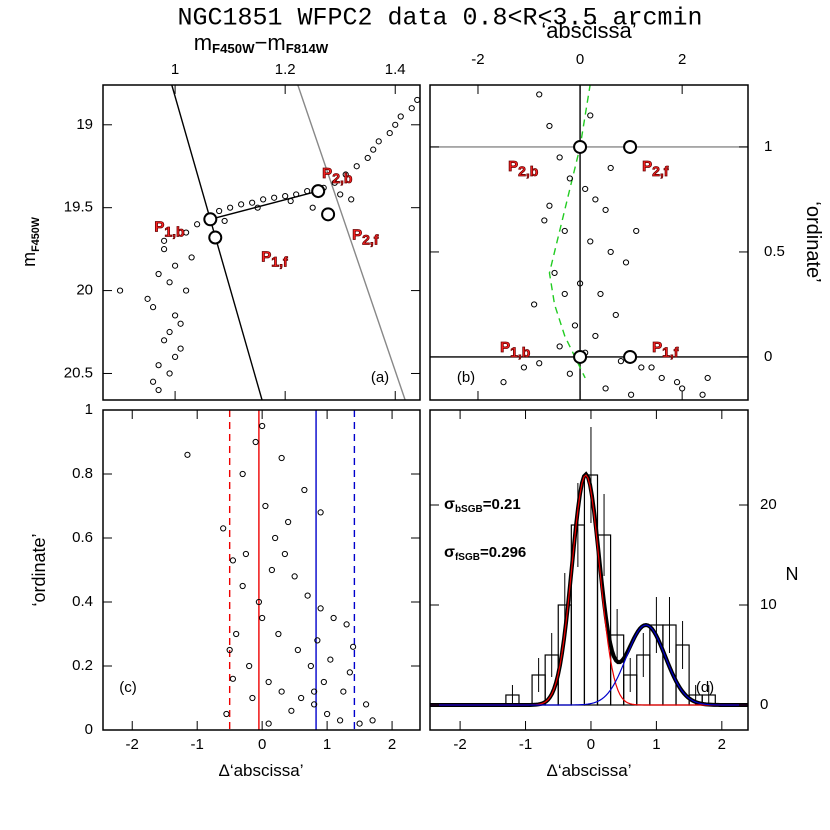 The image size is (830, 830). Describe the element at coordinates (589, 665) in the screenshot. I see `fit-curve` at that location.